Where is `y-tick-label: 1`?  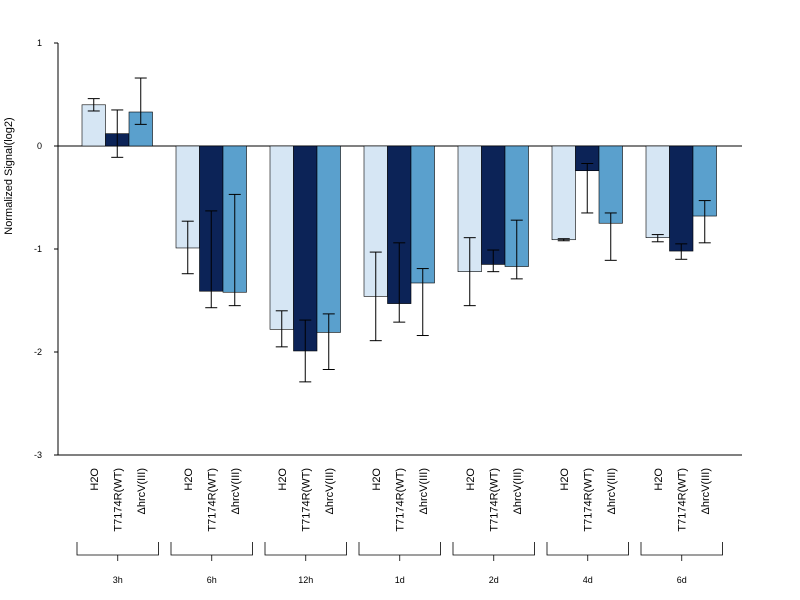
y-tick-label: 1 is located at coordinates (39, 43).